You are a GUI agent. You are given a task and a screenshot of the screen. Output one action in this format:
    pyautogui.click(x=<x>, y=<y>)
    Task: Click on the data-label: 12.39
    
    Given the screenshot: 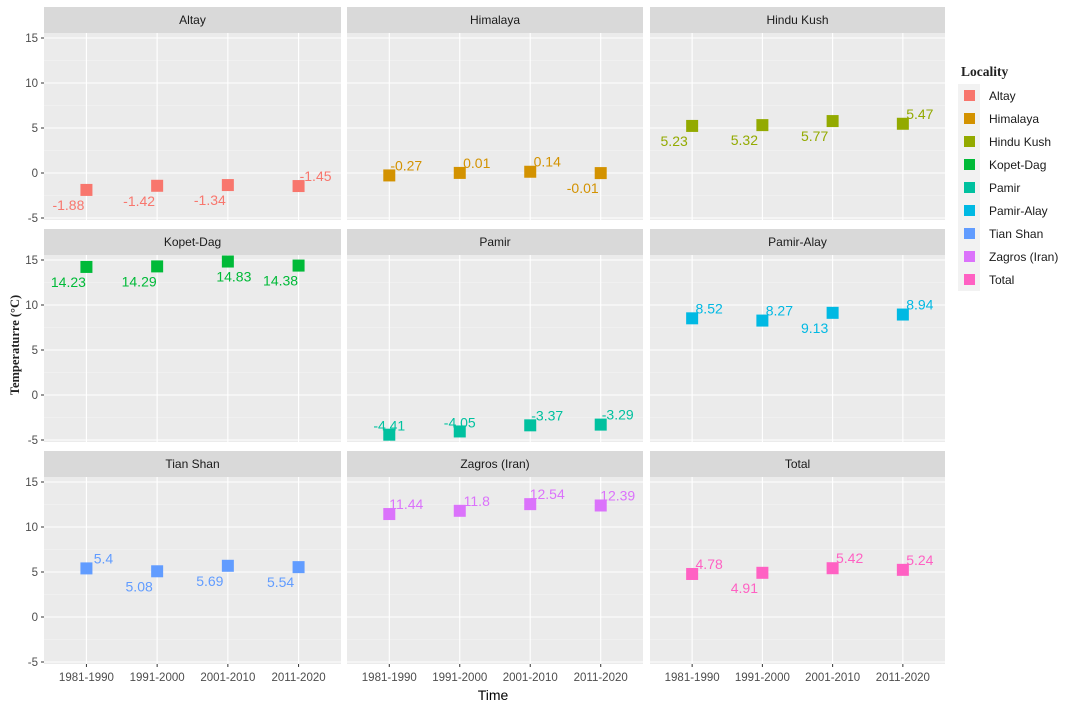 What is the action you would take?
    pyautogui.click(x=617, y=495)
    